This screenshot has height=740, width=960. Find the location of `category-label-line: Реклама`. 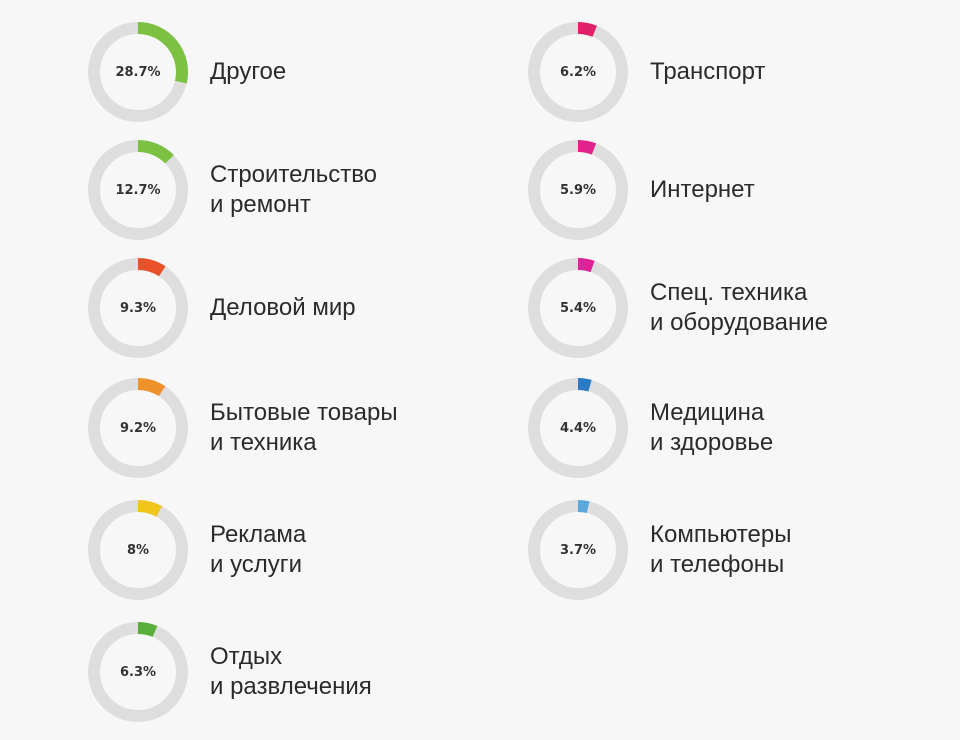

category-label-line: Реклама is located at coordinates (258, 534).